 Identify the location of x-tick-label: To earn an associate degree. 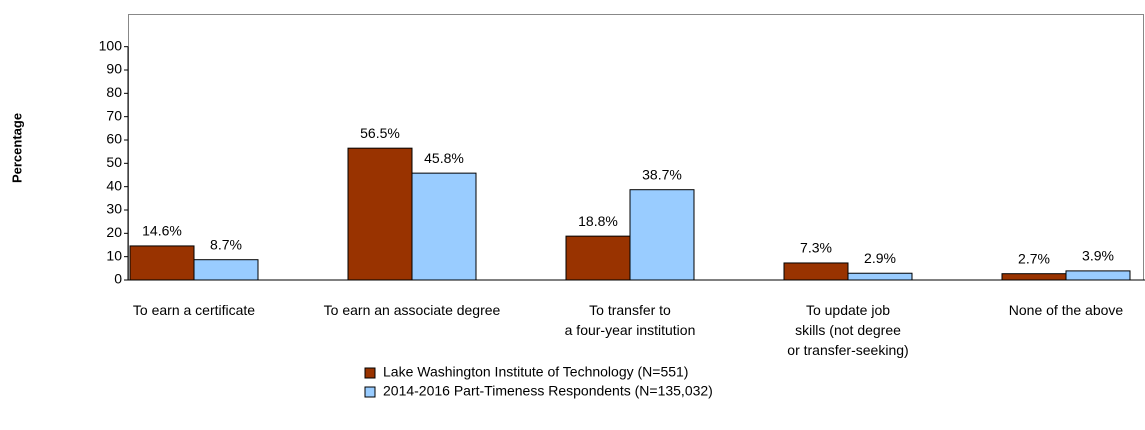
(412, 310).